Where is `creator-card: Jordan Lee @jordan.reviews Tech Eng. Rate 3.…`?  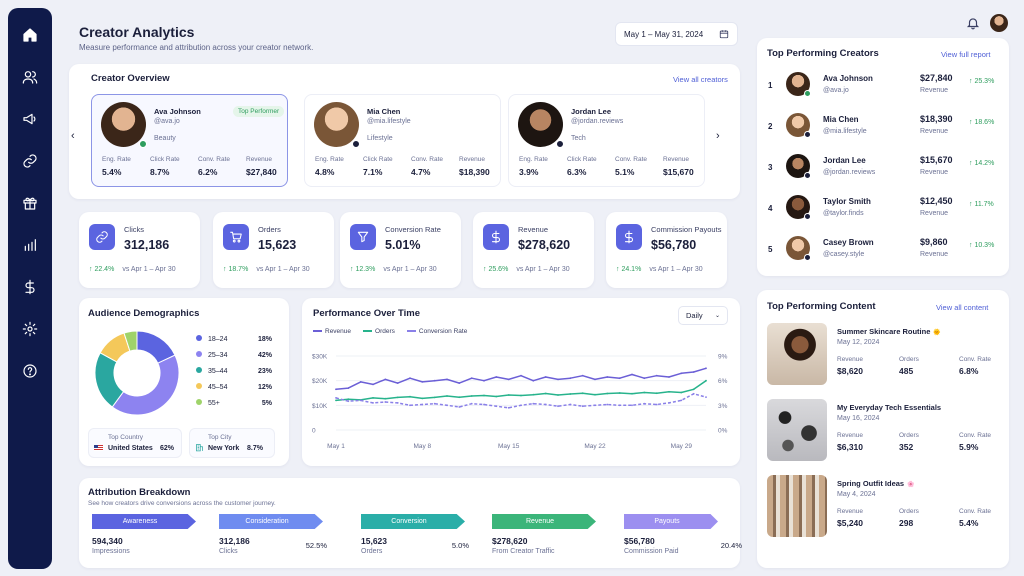 creator-card: Jordan Lee @jordan.reviews Tech Eng. Rate 3.… is located at coordinates (606, 140).